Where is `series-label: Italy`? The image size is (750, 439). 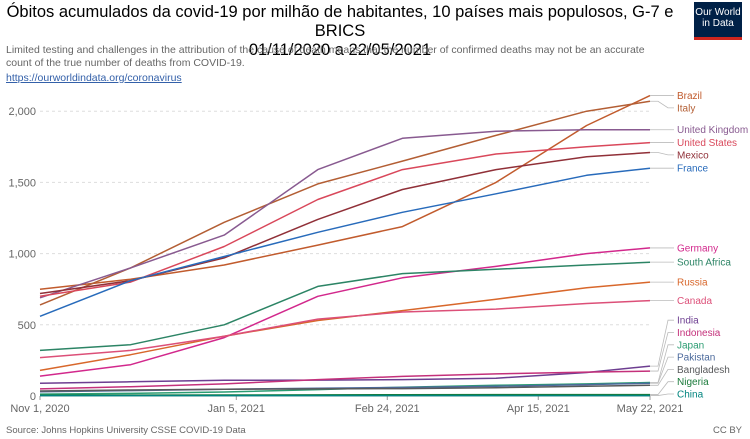
series-label: Italy is located at coordinates (686, 108).